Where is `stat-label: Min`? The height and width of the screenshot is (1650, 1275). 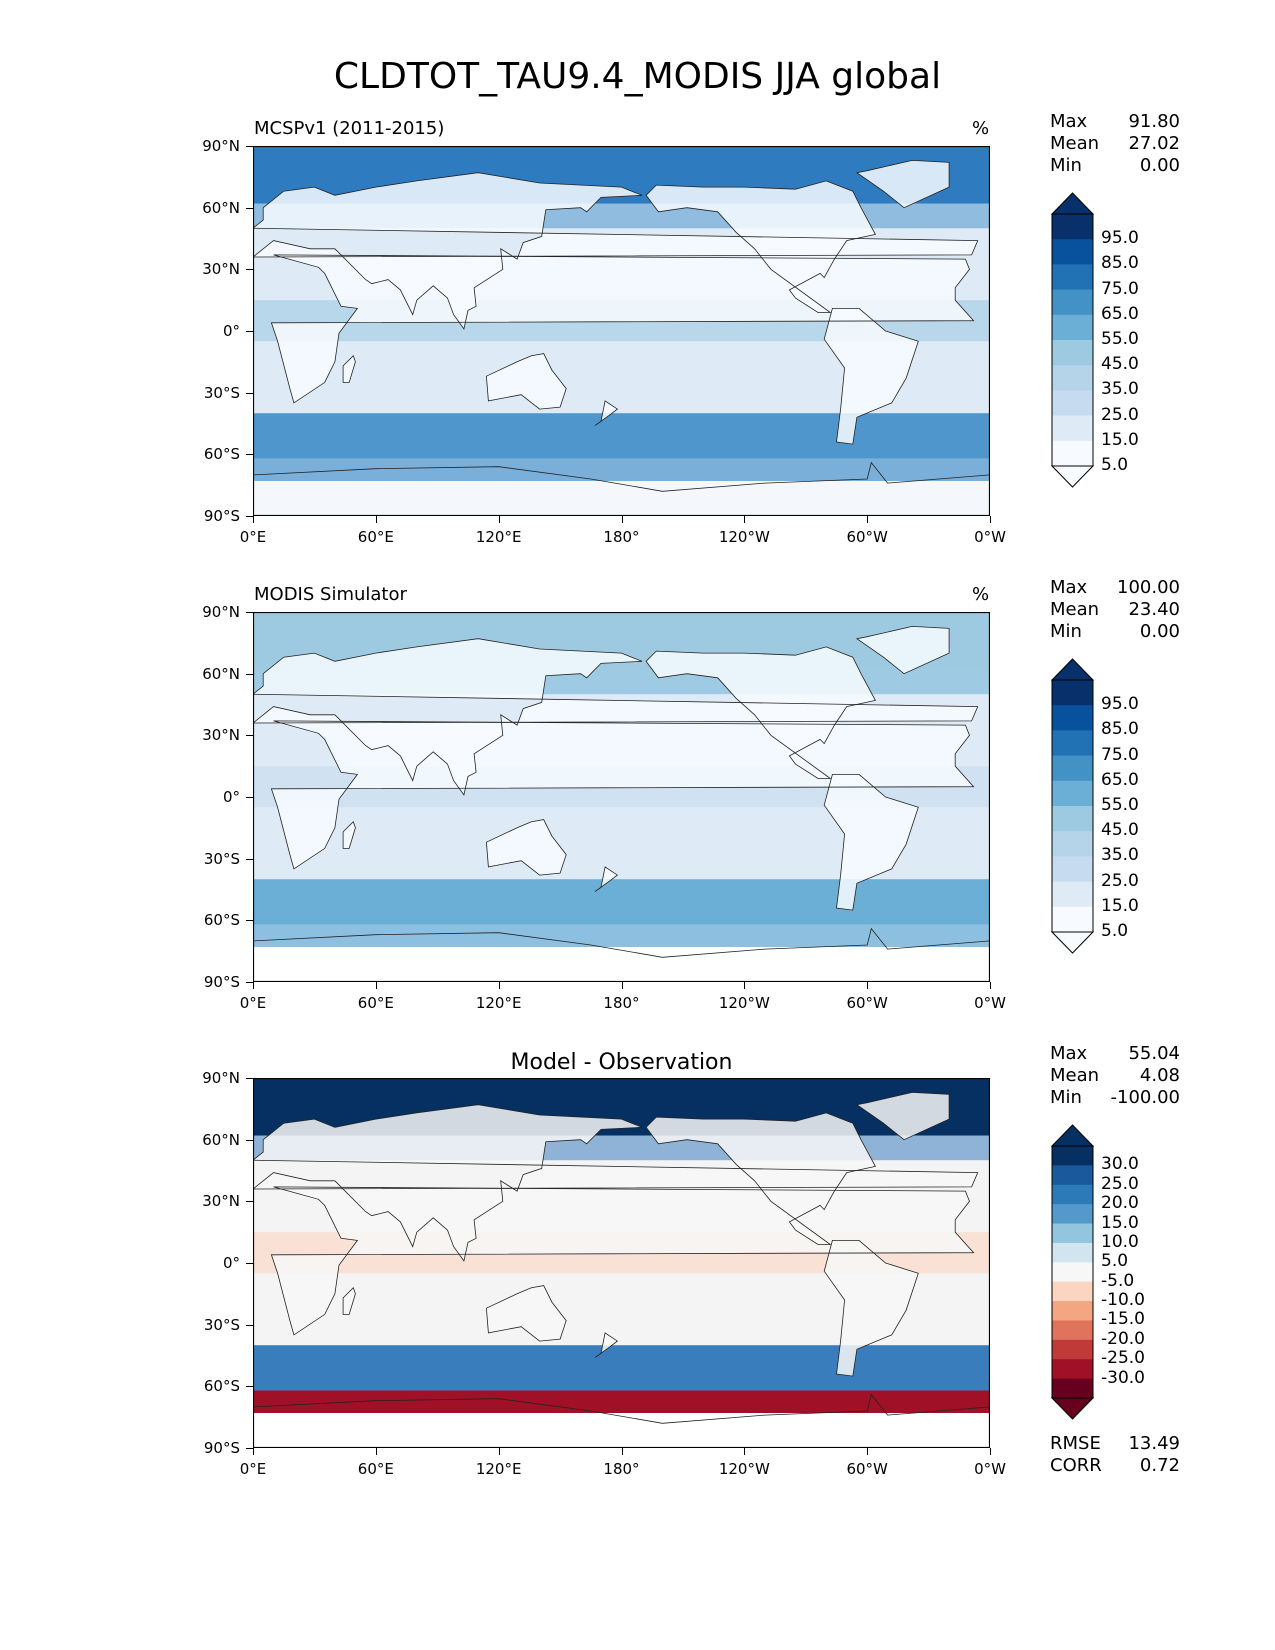 stat-label: Min is located at coordinates (1066, 631).